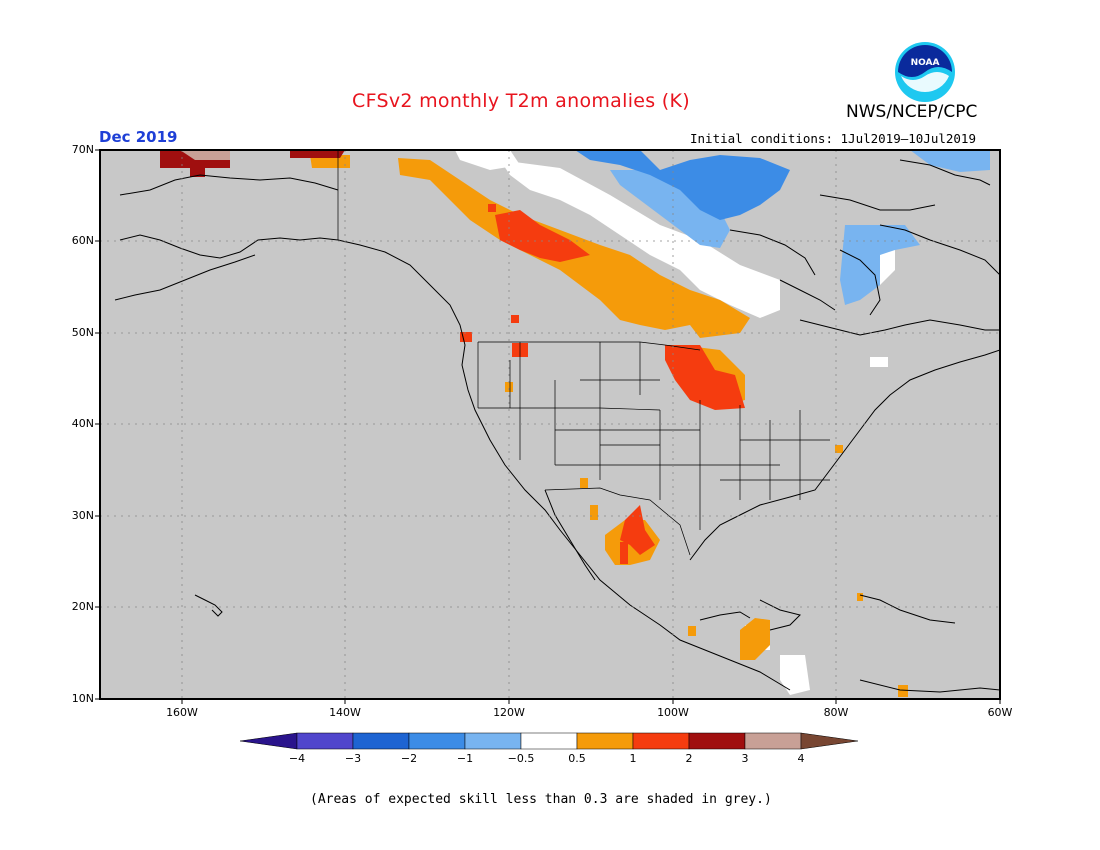 The width and height of the screenshot is (1100, 850). What do you see at coordinates (268, 741) in the screenshot?
I see `colorbar-arrow-low` at bounding box center [268, 741].